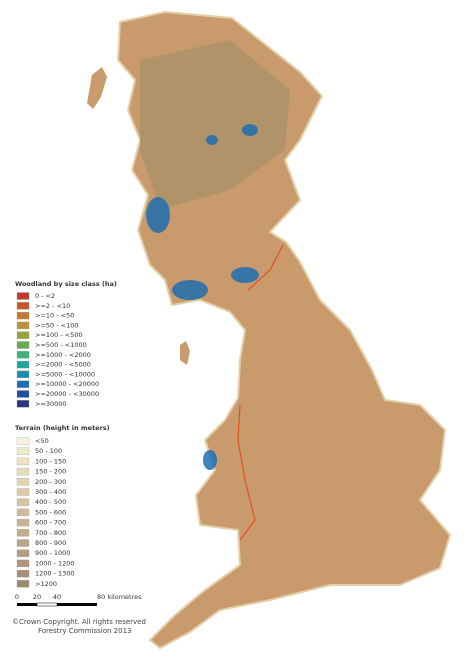 This screenshot has height=660, width=474. Describe the element at coordinates (54, 316) in the screenshot. I see `legend-label: >=10 - <50` at that location.